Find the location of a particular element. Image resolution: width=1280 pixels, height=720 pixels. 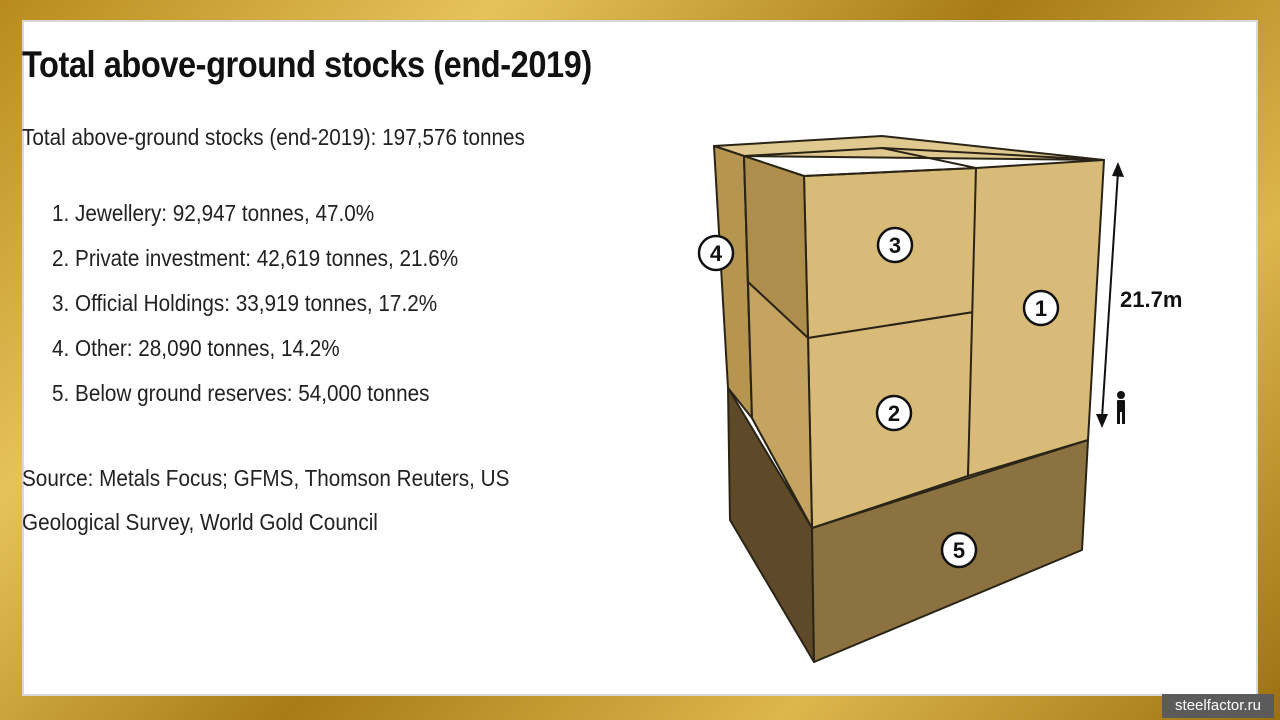

person-icon is located at coordinates (1121, 407).